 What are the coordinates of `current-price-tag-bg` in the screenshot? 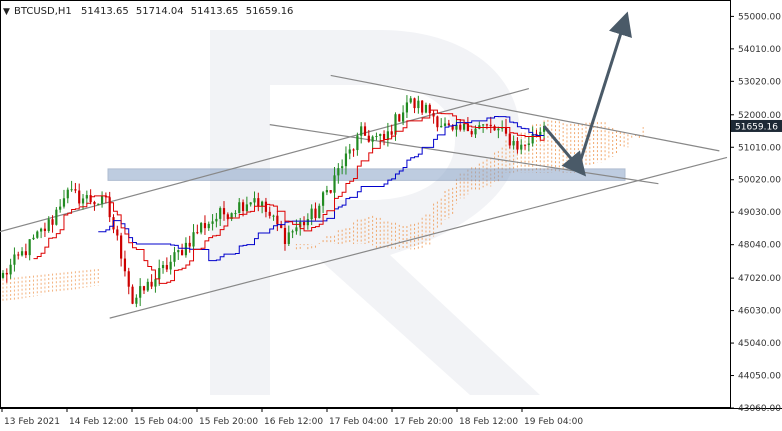 It's located at (756, 125).